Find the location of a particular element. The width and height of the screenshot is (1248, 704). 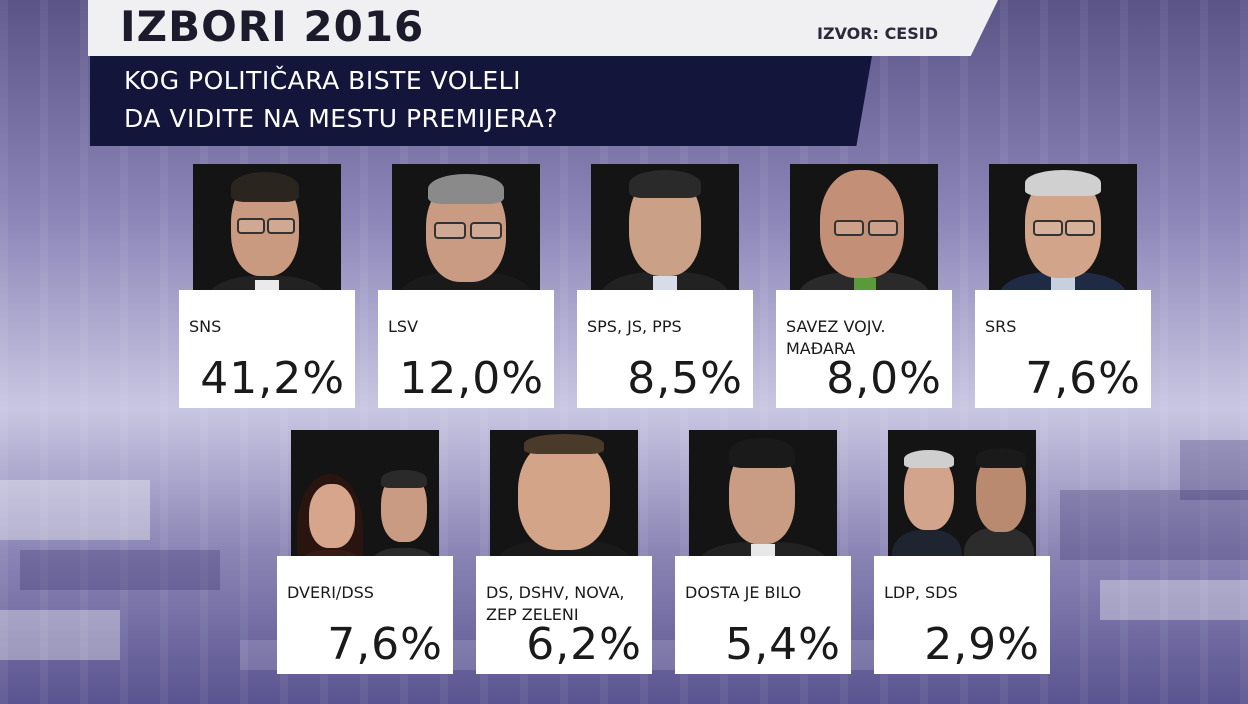

party-name: DS, DSHV, NOVA, ZEP ZELENI is located at coordinates (555, 603).